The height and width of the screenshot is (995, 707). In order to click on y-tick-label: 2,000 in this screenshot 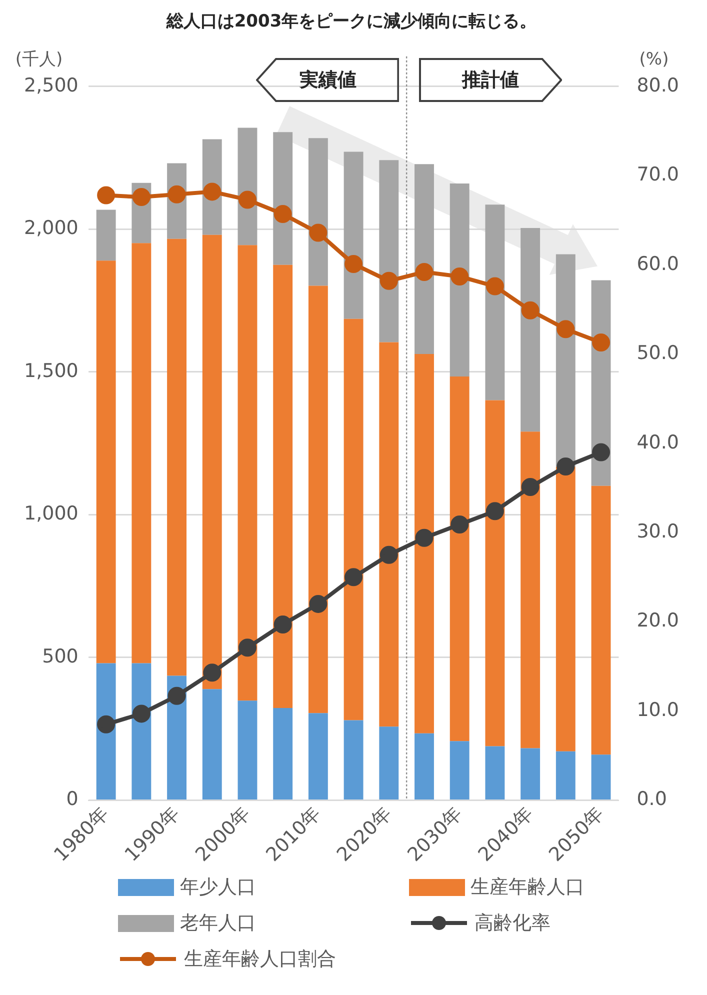, I will do `click(51, 228)`.